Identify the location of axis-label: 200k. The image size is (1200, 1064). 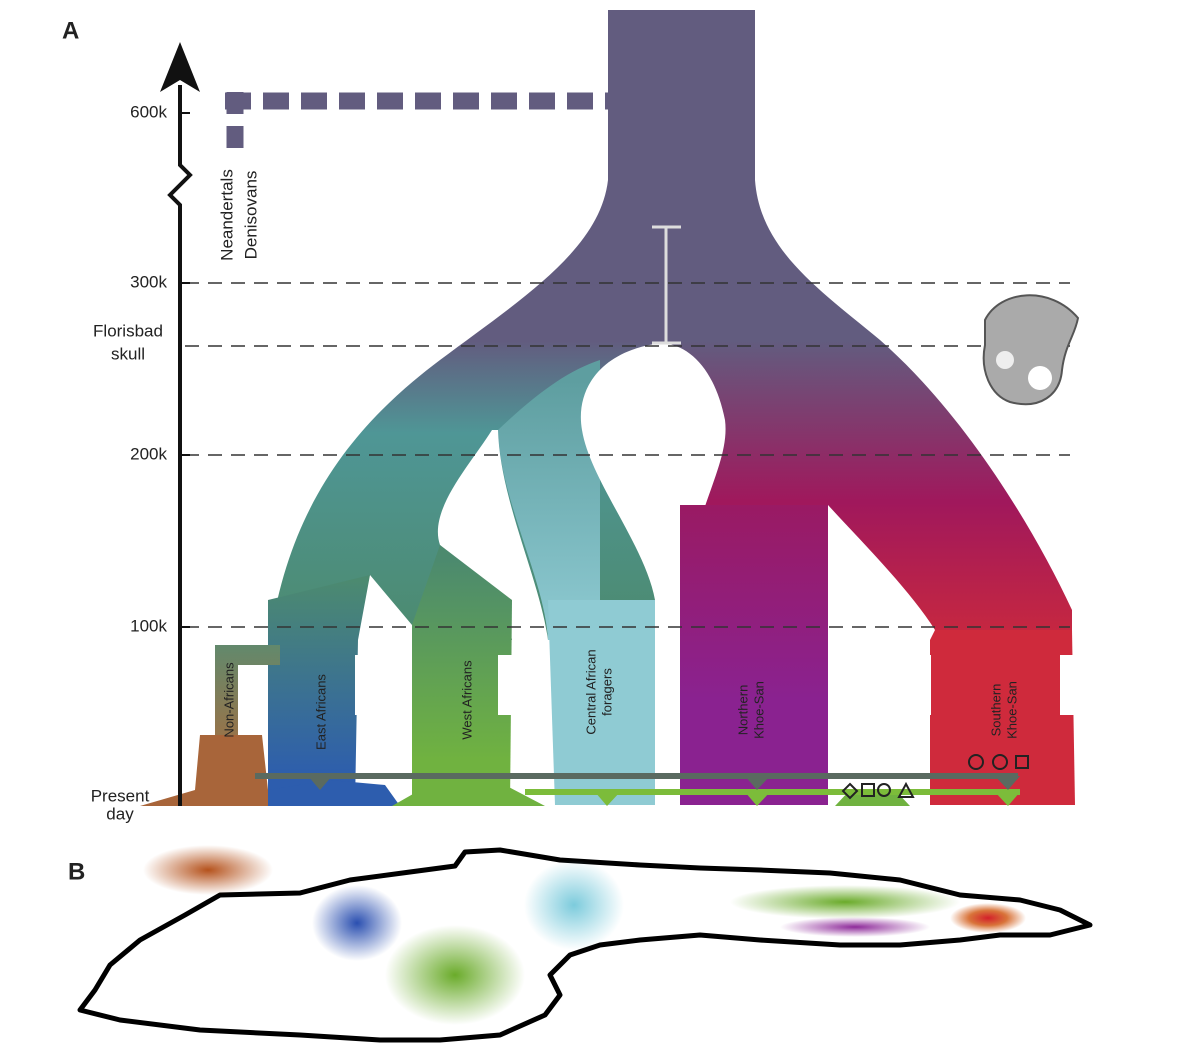
(148, 453).